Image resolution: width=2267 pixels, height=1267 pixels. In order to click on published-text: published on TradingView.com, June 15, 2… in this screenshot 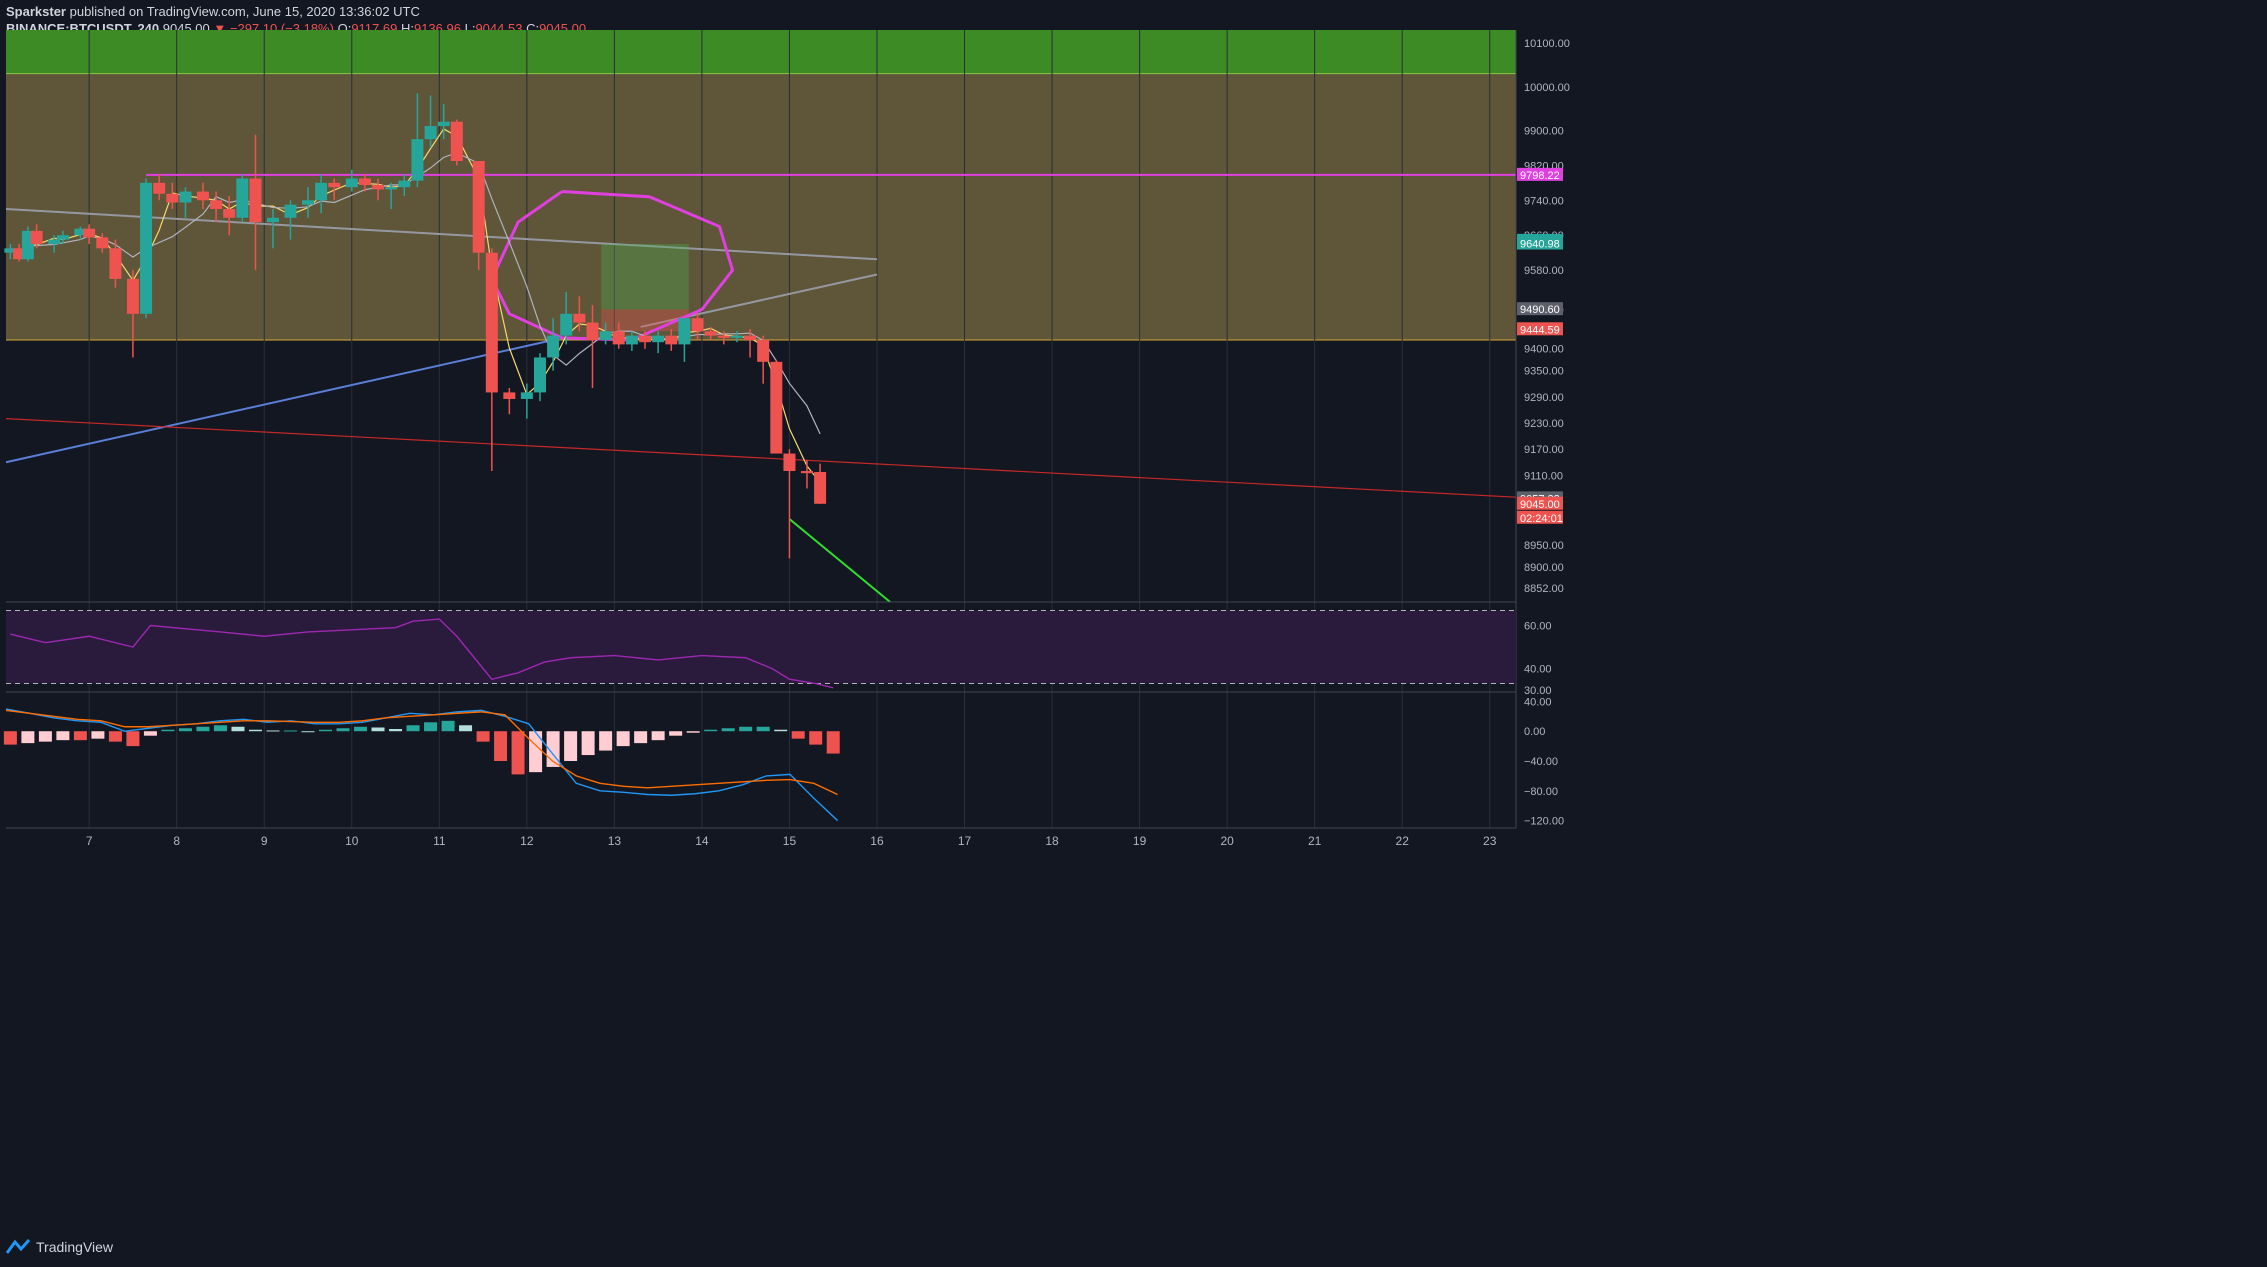, I will do `click(244, 11)`.